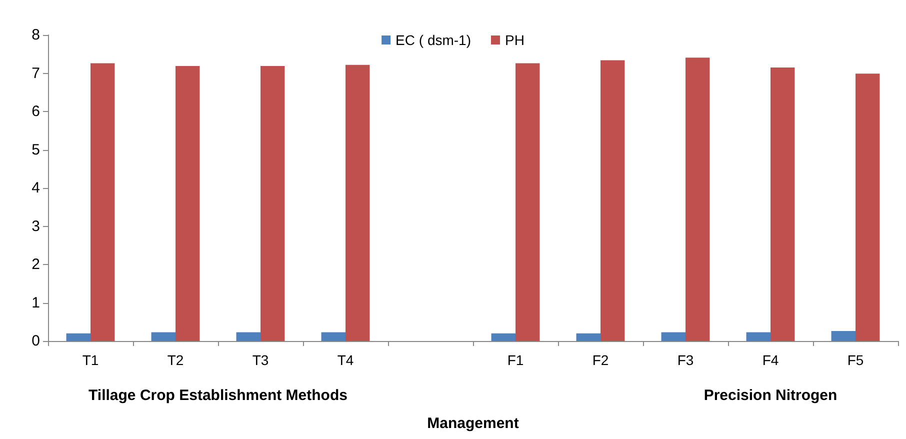 The width and height of the screenshot is (906, 439). I want to click on y-tick-label: 7, so click(36, 73).